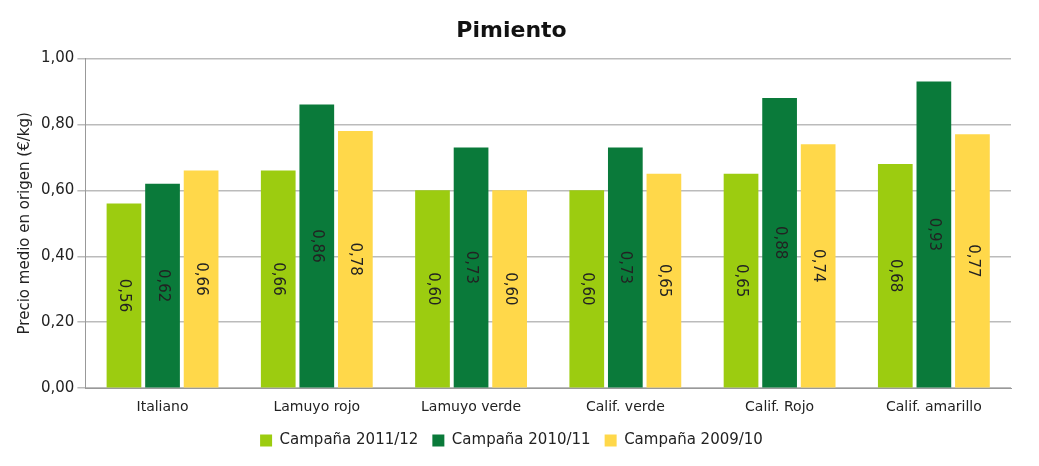 This screenshot has height=466, width=1039. What do you see at coordinates (57, 123) in the screenshot?
I see `y-tick-label: 0,80` at bounding box center [57, 123].